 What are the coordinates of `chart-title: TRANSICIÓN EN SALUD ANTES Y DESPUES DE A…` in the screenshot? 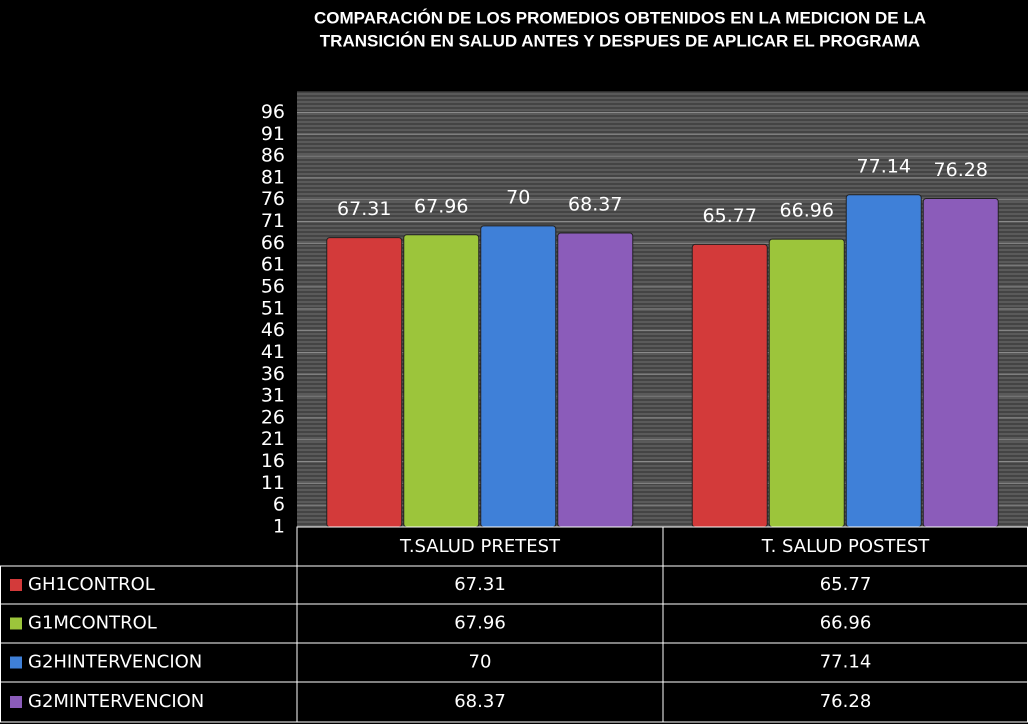 It's located at (620, 40).